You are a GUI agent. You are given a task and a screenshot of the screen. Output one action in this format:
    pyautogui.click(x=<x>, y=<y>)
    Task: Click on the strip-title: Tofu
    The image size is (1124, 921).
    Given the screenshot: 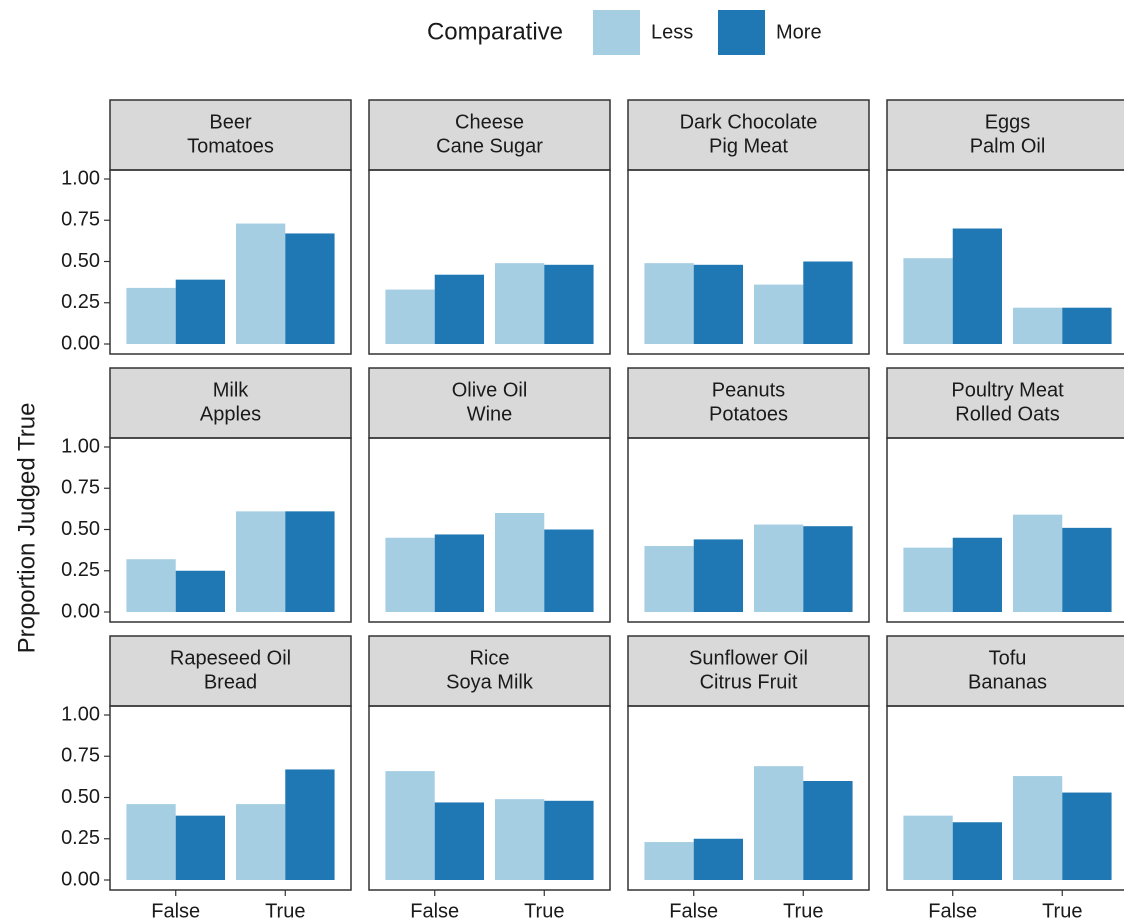 What is the action you would take?
    pyautogui.click(x=1008, y=658)
    